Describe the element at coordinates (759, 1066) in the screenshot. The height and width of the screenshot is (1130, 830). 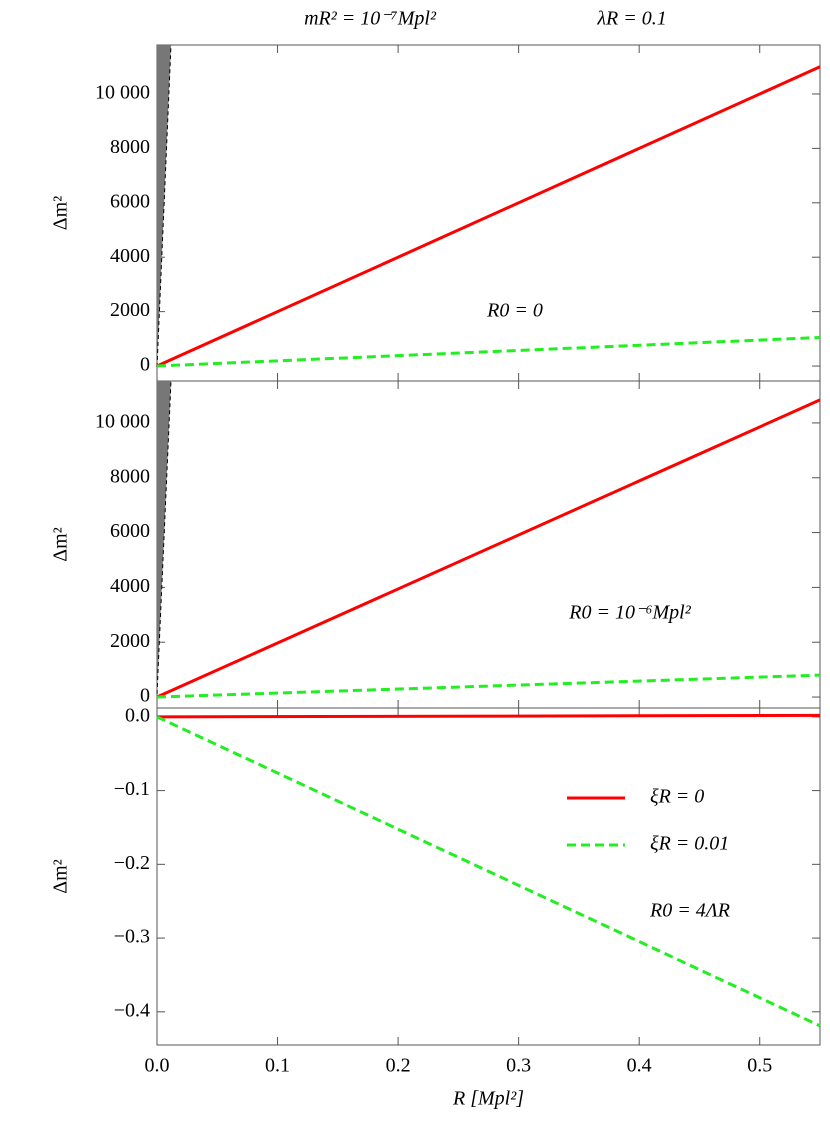
I see `x-tick-label: 0.5` at that location.